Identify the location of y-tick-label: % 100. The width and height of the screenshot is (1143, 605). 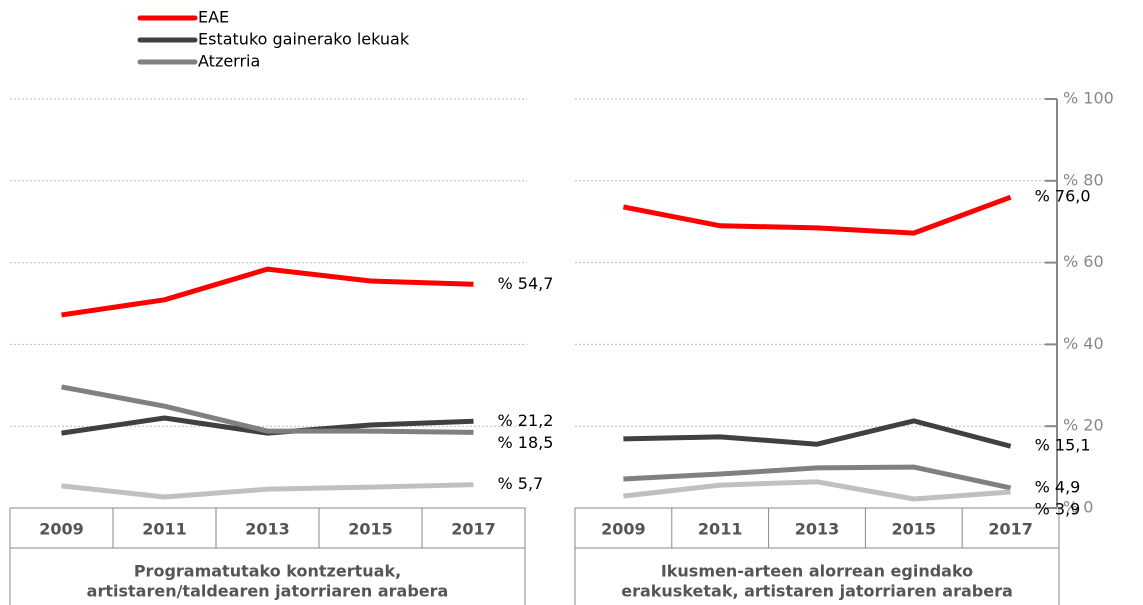
(1088, 98).